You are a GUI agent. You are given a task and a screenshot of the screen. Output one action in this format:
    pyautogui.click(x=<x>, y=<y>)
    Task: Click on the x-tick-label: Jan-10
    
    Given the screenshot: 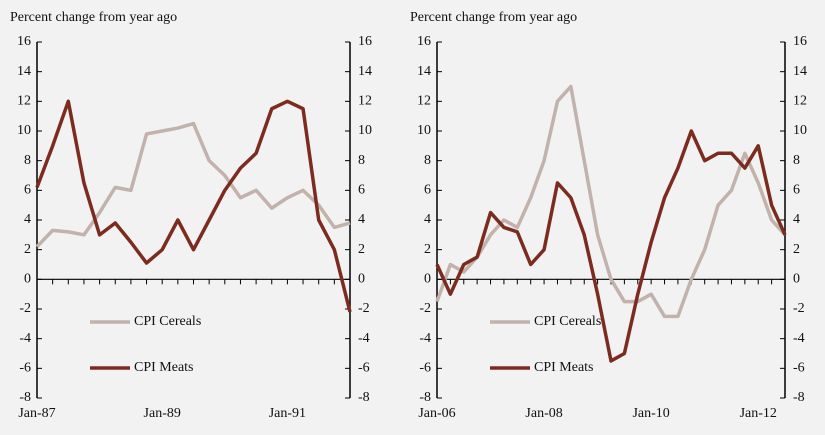 What is the action you would take?
    pyautogui.click(x=650, y=413)
    